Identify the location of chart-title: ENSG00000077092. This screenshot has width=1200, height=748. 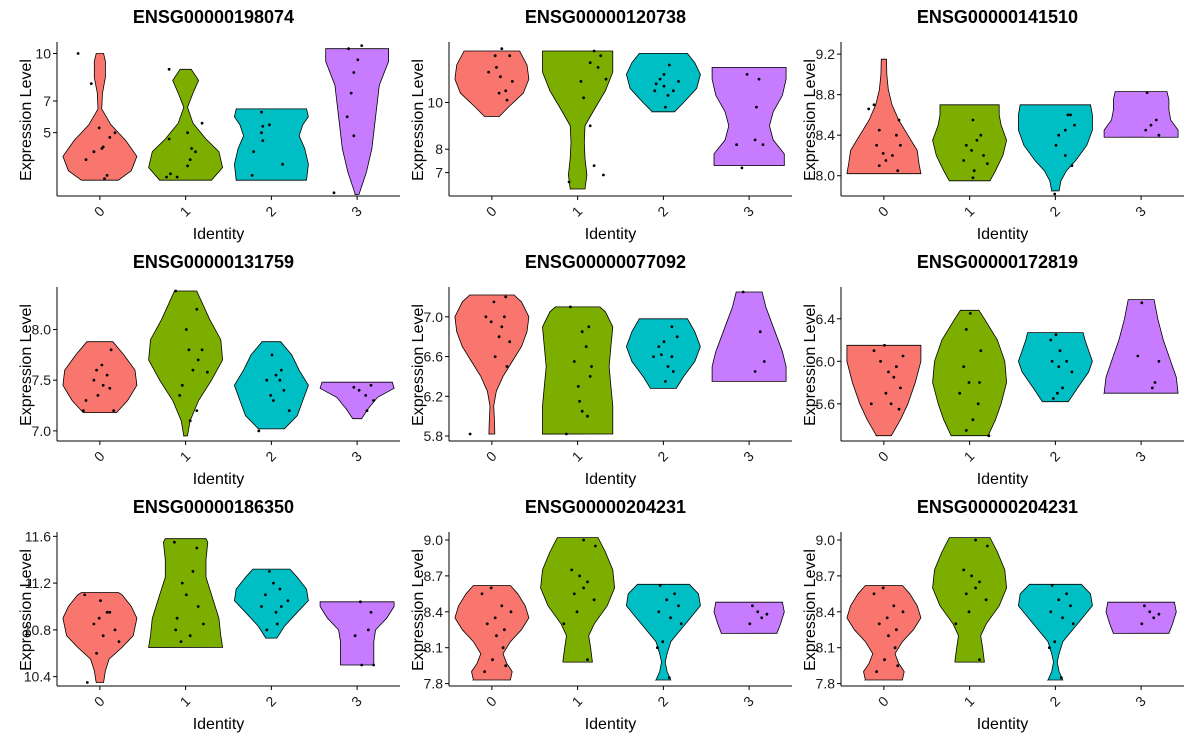
(605, 262).